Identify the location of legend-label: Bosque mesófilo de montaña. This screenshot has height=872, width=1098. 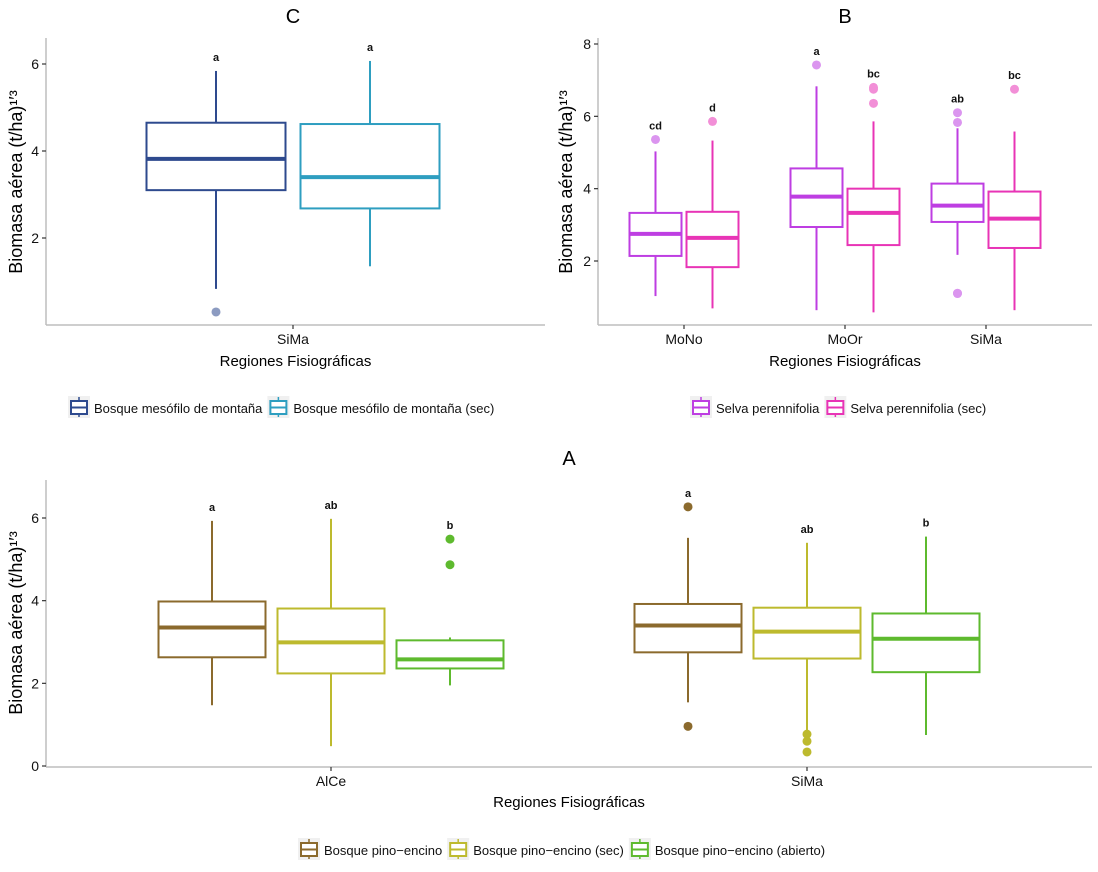
(178, 408).